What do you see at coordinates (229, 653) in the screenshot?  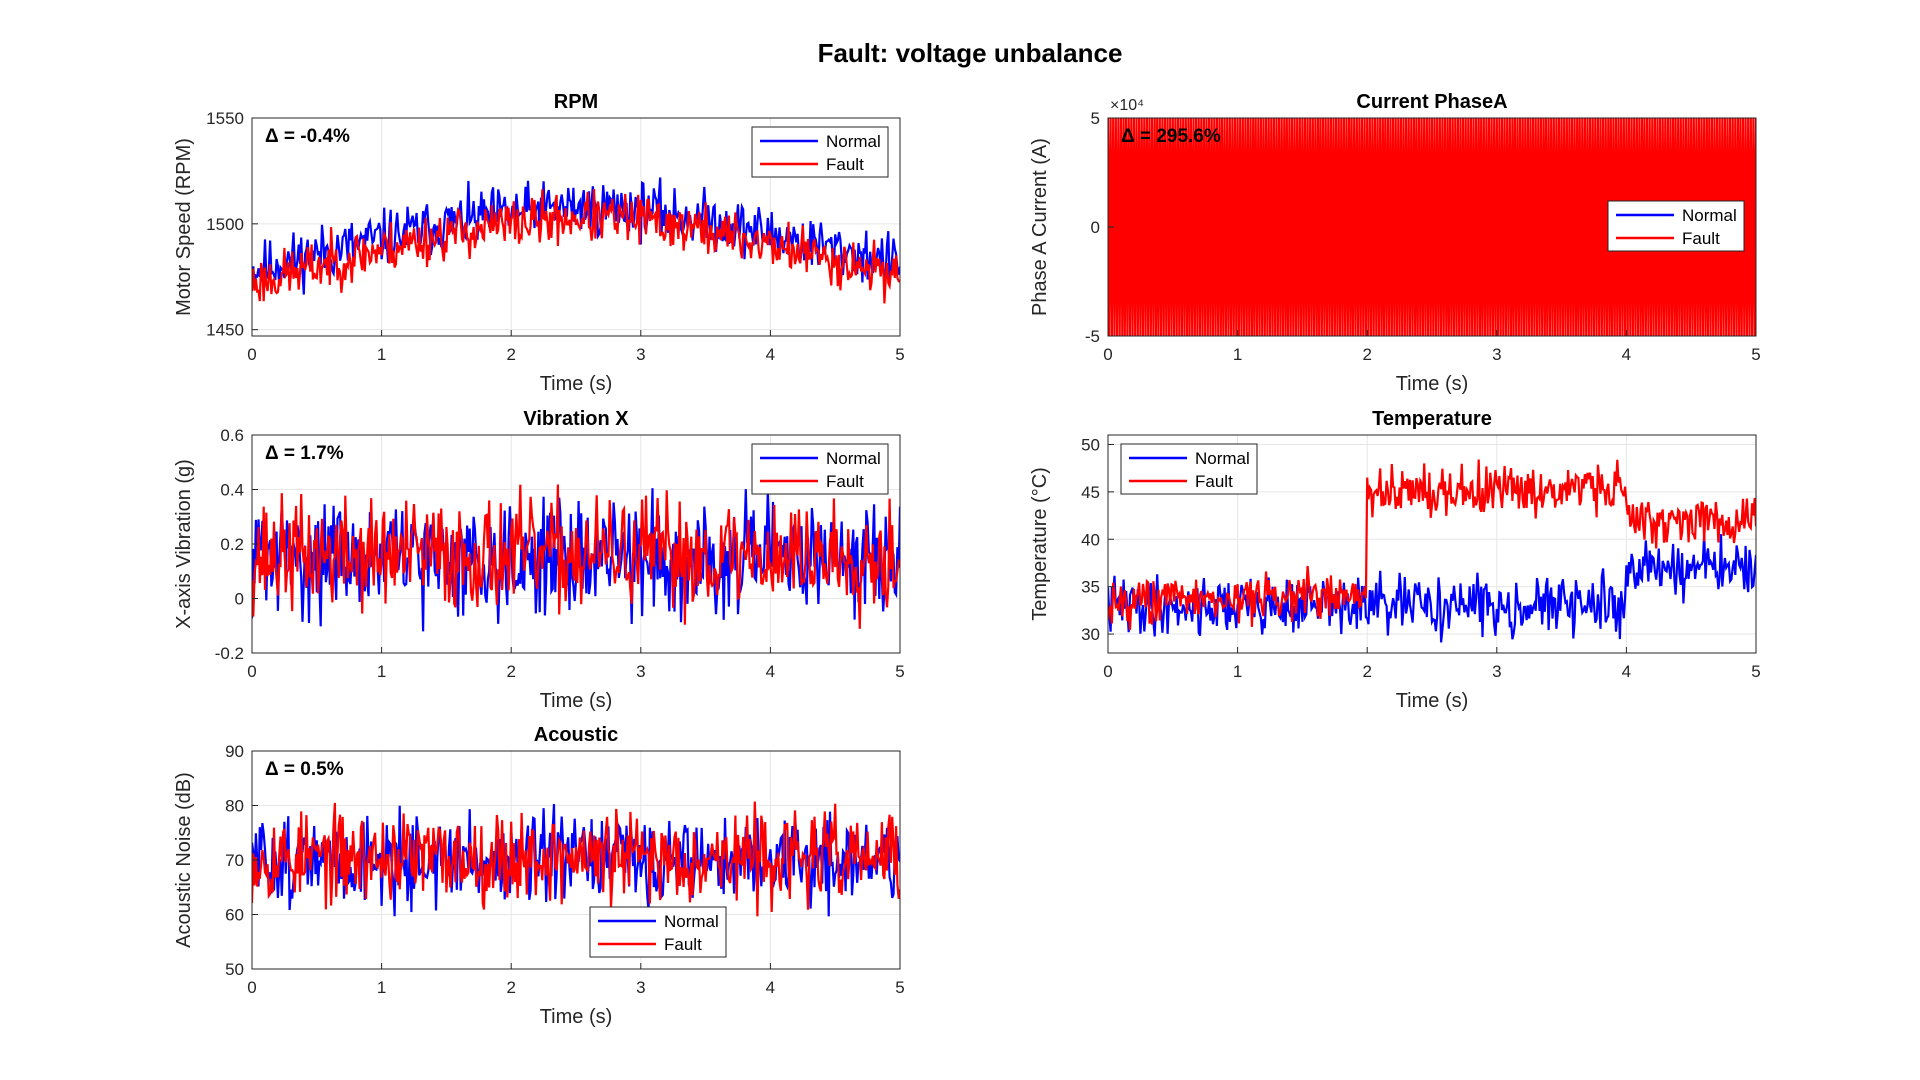 I see `y-tick-label: -0.2` at bounding box center [229, 653].